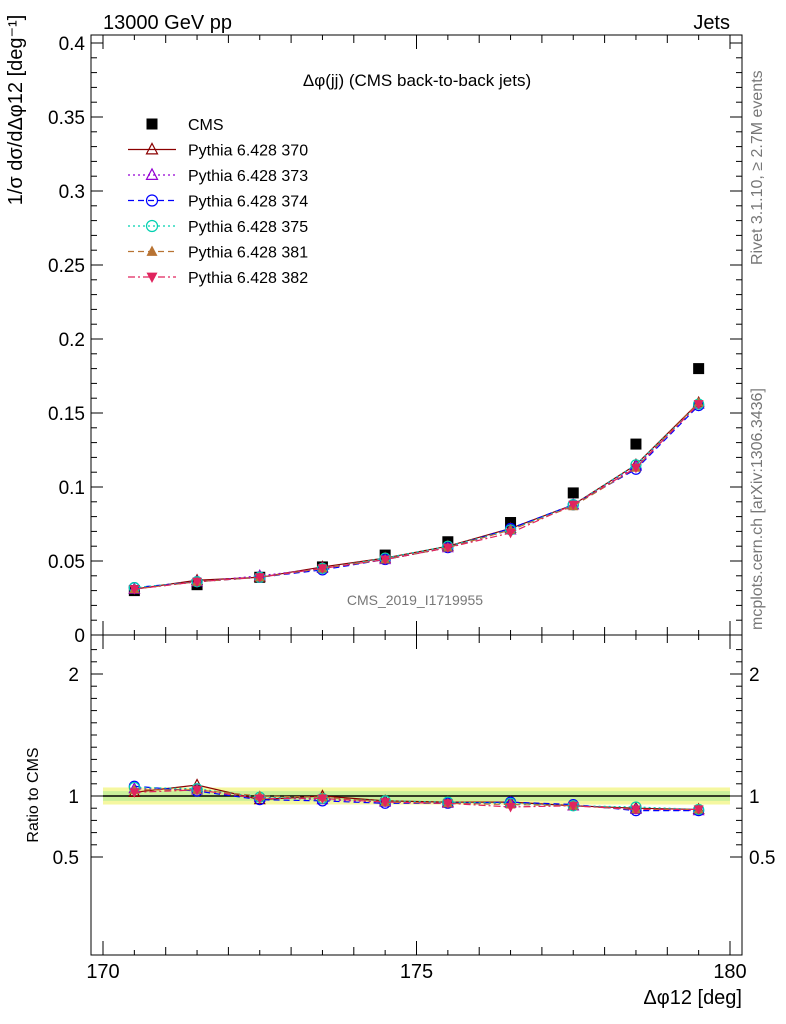  What do you see at coordinates (415, 600) in the screenshot?
I see `analysis-watermark: CMS_2019_I1719955` at bounding box center [415, 600].